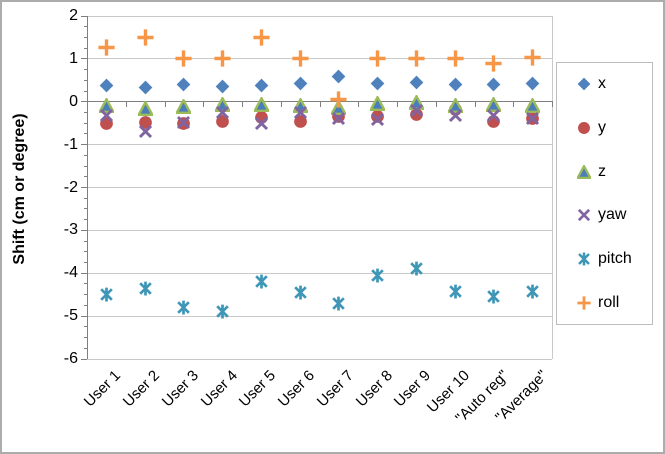  I want to click on yaw-marker-icon, so click(584, 215).